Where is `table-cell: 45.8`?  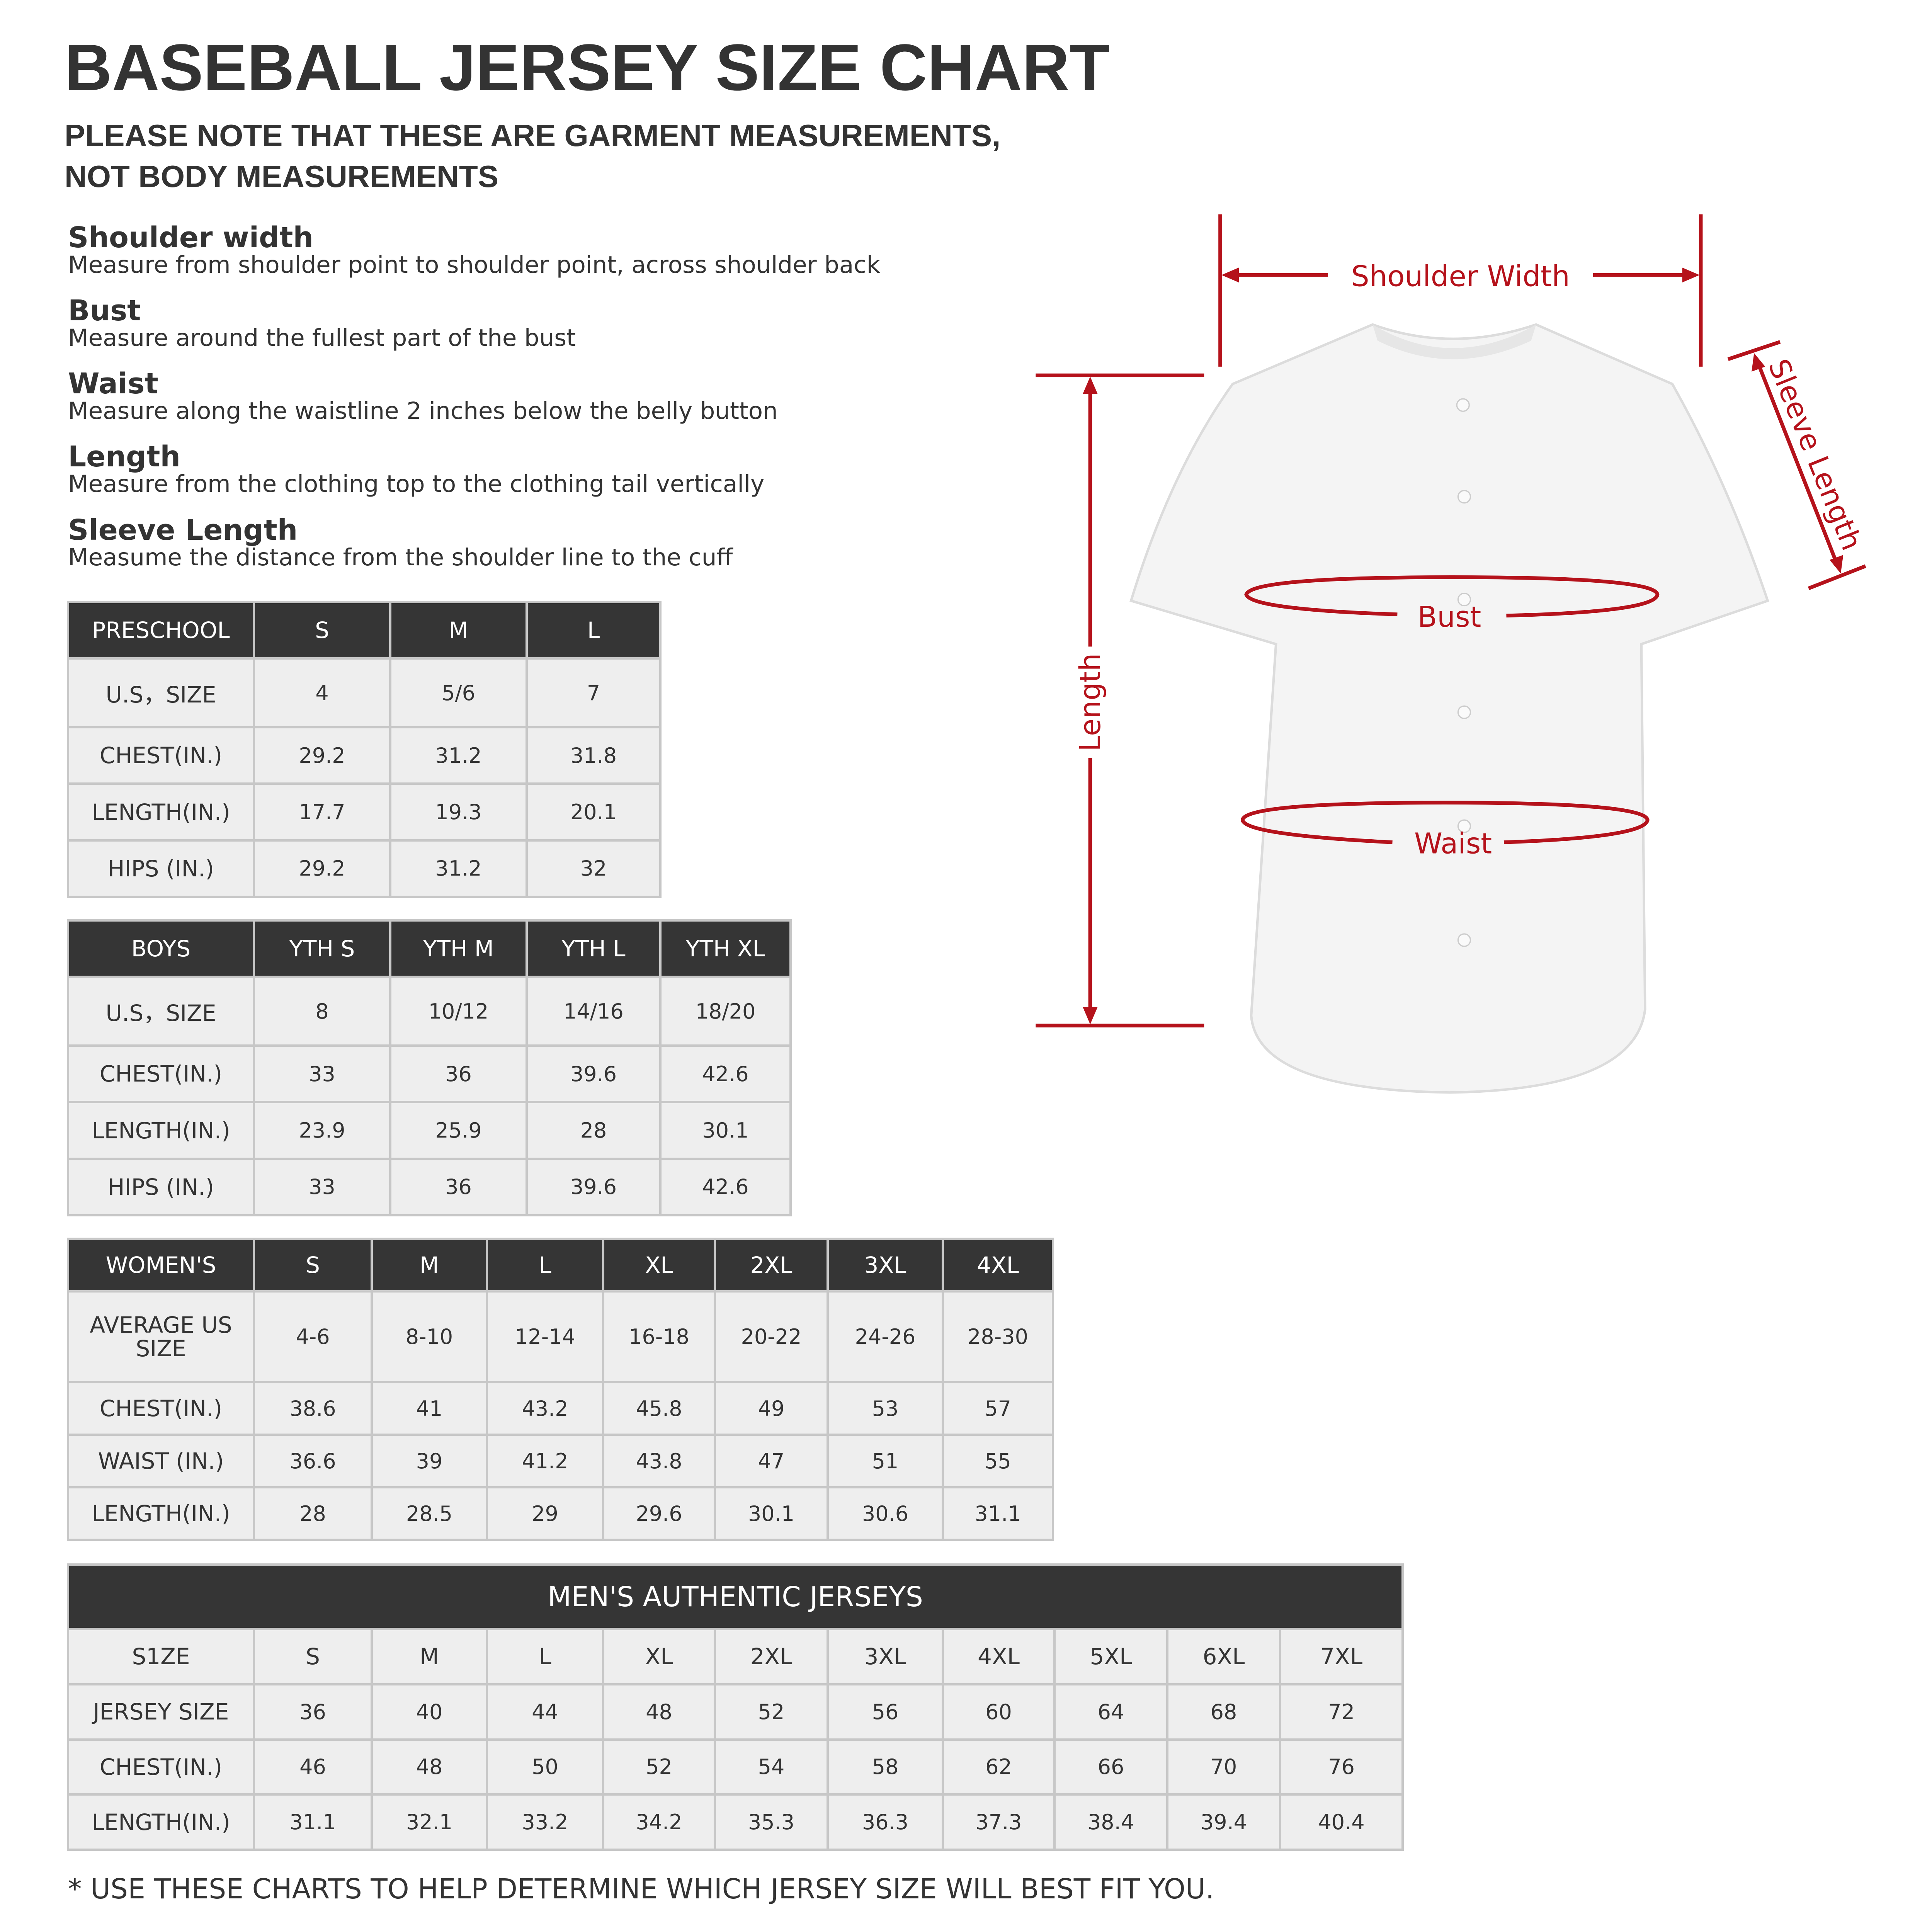
table-cell: 45.8 is located at coordinates (659, 1409).